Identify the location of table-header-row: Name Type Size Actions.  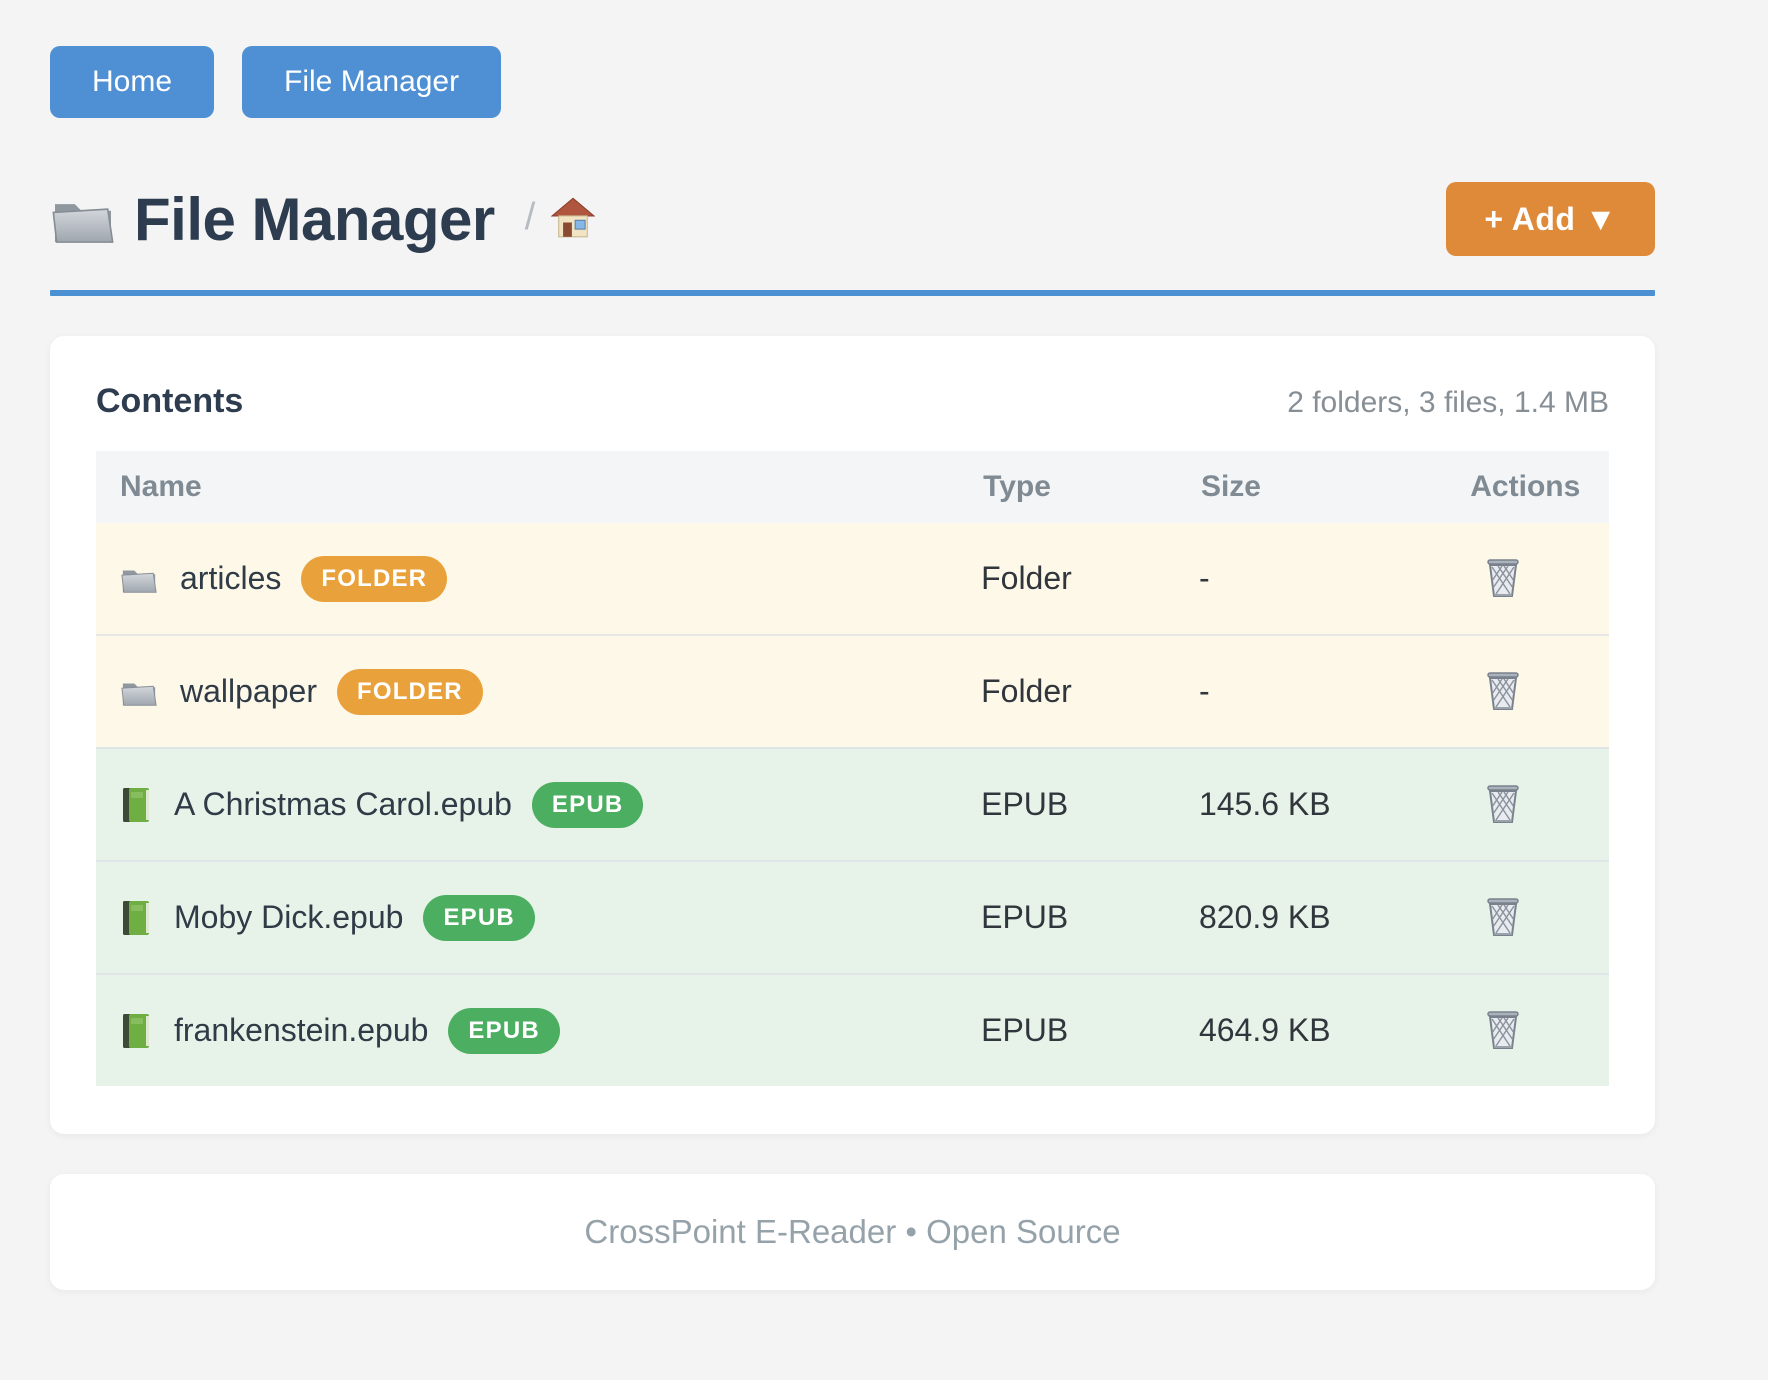
(852, 487).